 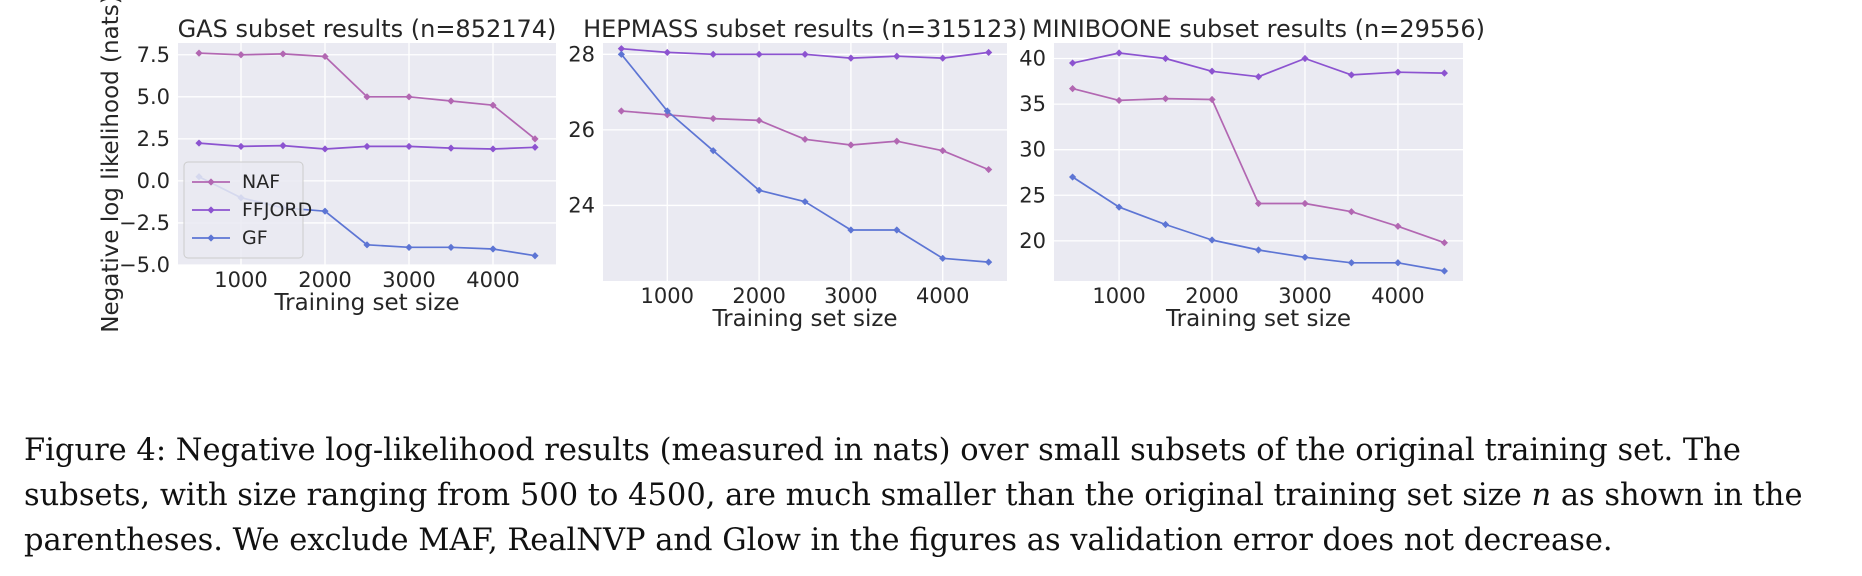 I want to click on y-tick-label: 7.5, so click(x=153, y=55).